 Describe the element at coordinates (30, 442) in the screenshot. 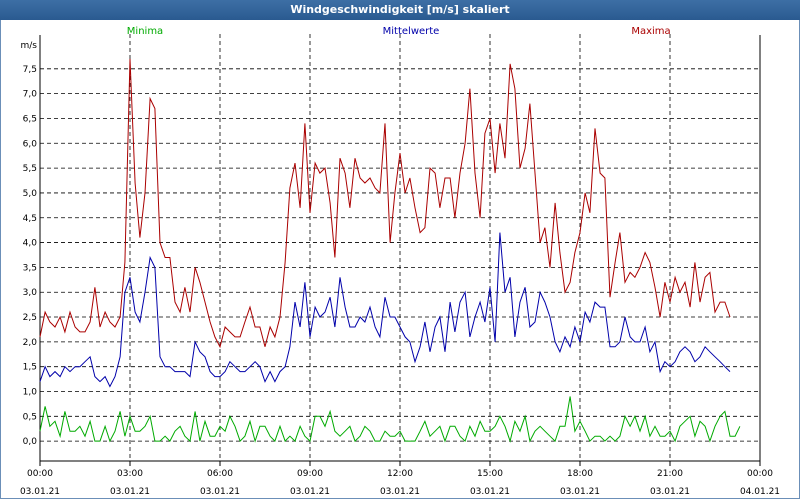

I see `y-tick-label: 0,0` at that location.